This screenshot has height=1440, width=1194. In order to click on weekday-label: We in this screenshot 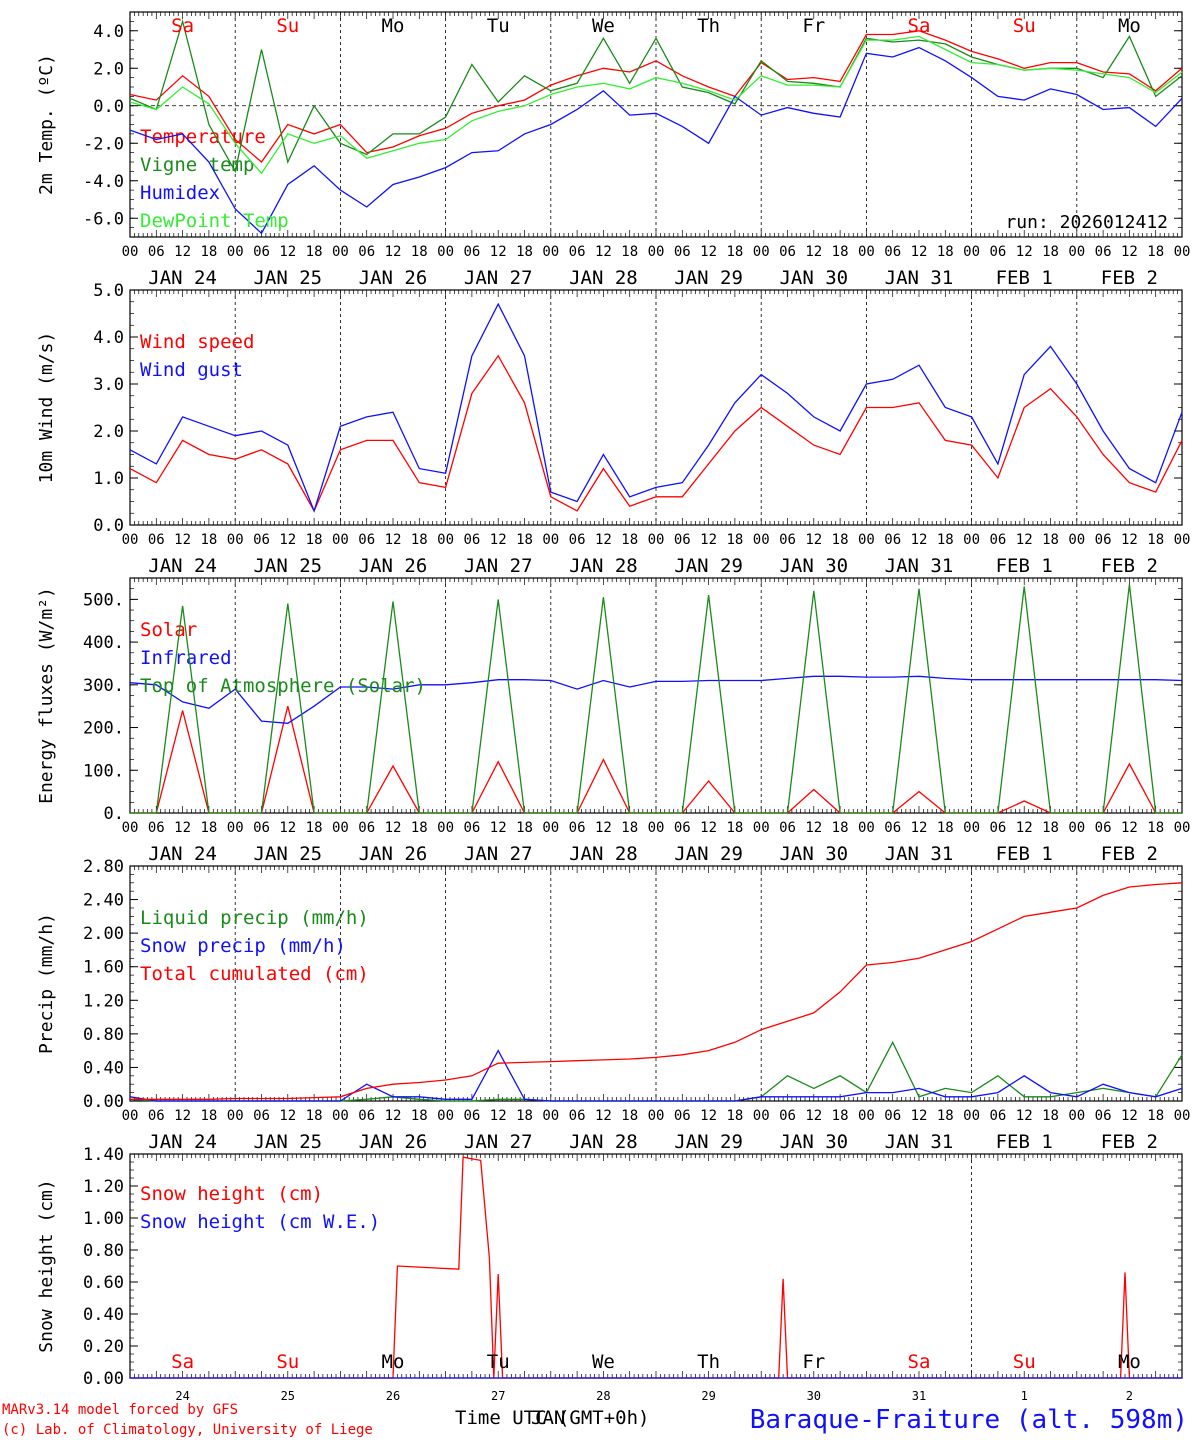, I will do `click(603, 26)`.